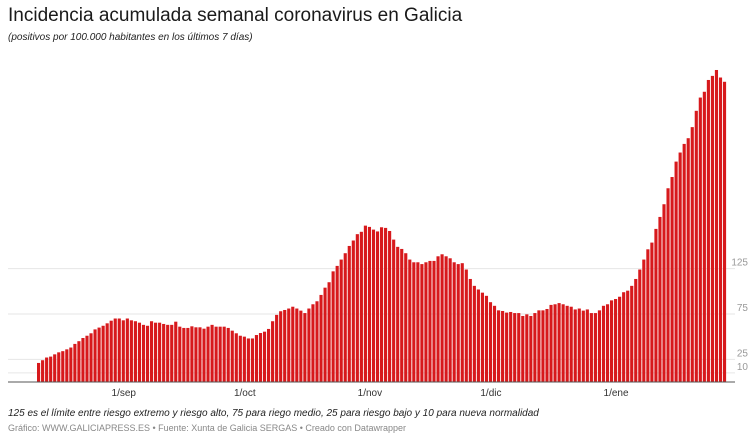 This screenshot has width=756, height=447. What do you see at coordinates (616, 393) in the screenshot?
I see `x-tick-label: 1/ene` at bounding box center [616, 393].